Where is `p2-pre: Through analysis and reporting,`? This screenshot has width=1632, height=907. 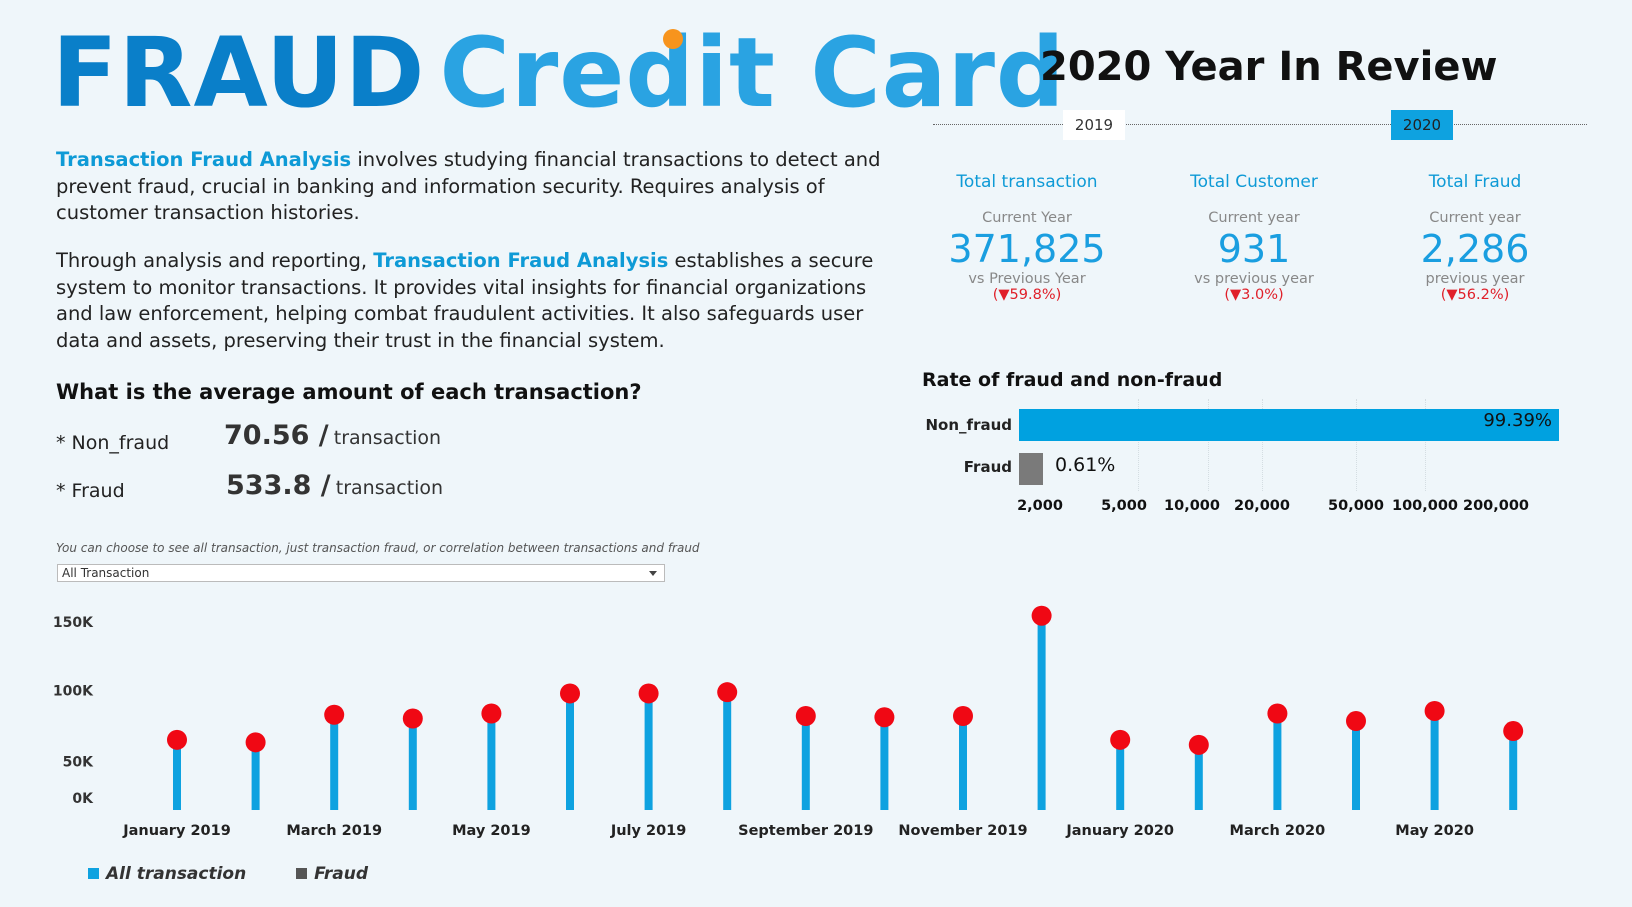 p2-pre: Through analysis and reporting, is located at coordinates (215, 260).